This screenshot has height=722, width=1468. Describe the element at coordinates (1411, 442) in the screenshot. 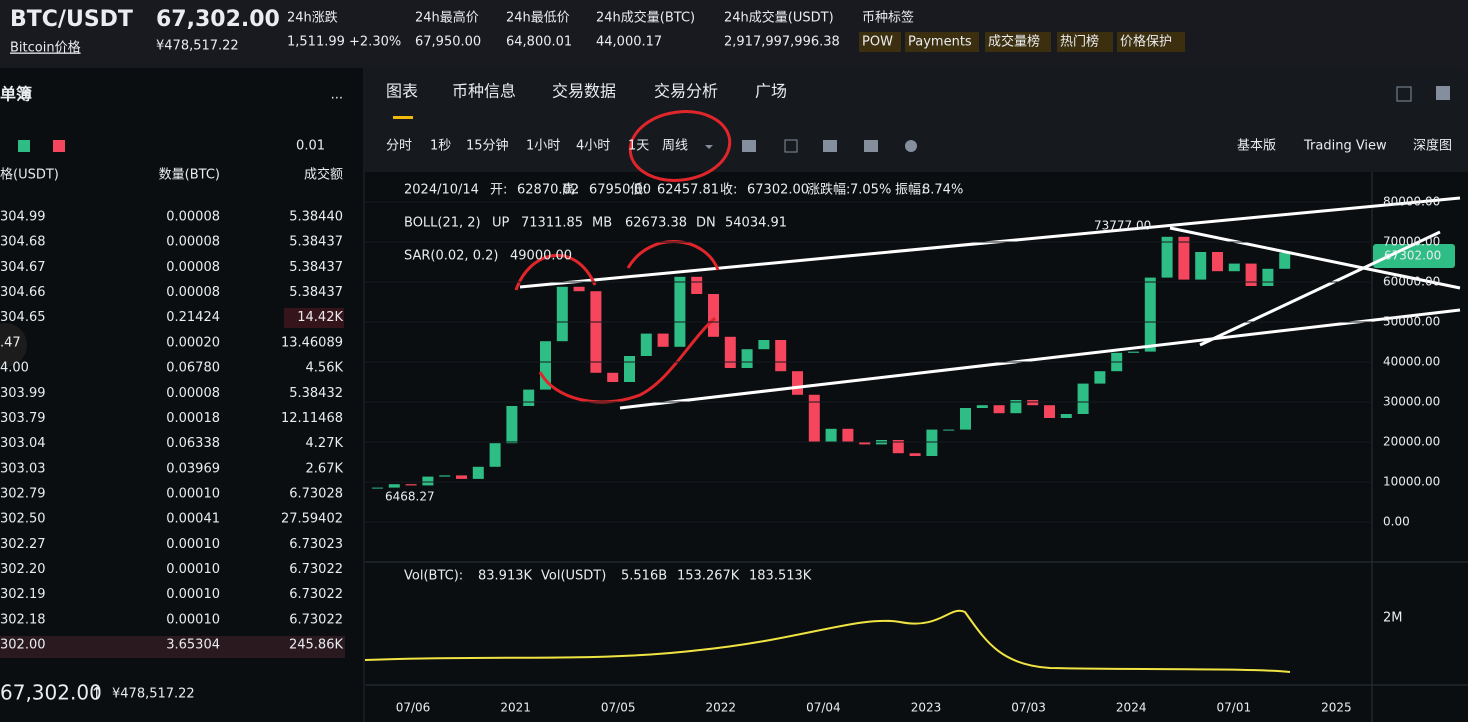

I see `y-tick-label: 20000.00` at that location.